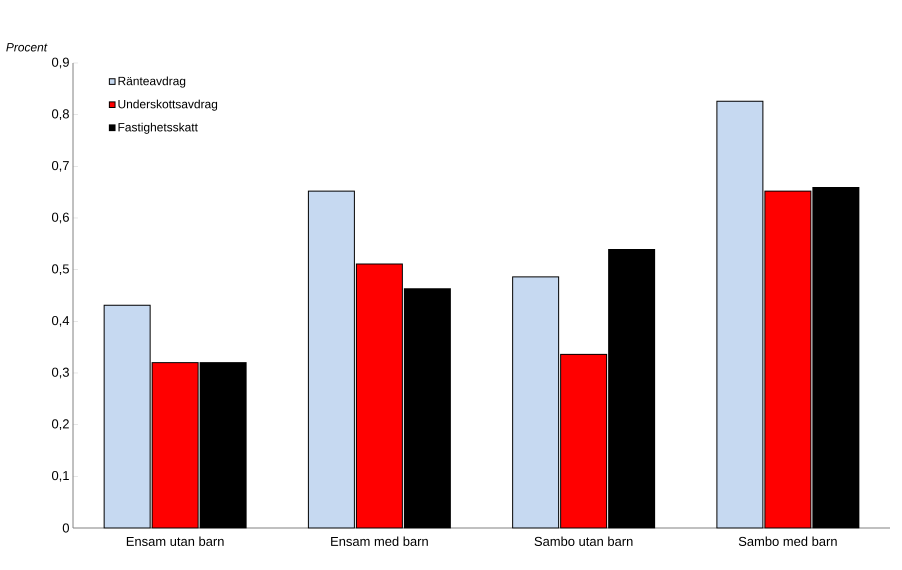 The height and width of the screenshot is (570, 902). Describe the element at coordinates (60, 114) in the screenshot. I see `y-tick-label: 0,8` at that location.